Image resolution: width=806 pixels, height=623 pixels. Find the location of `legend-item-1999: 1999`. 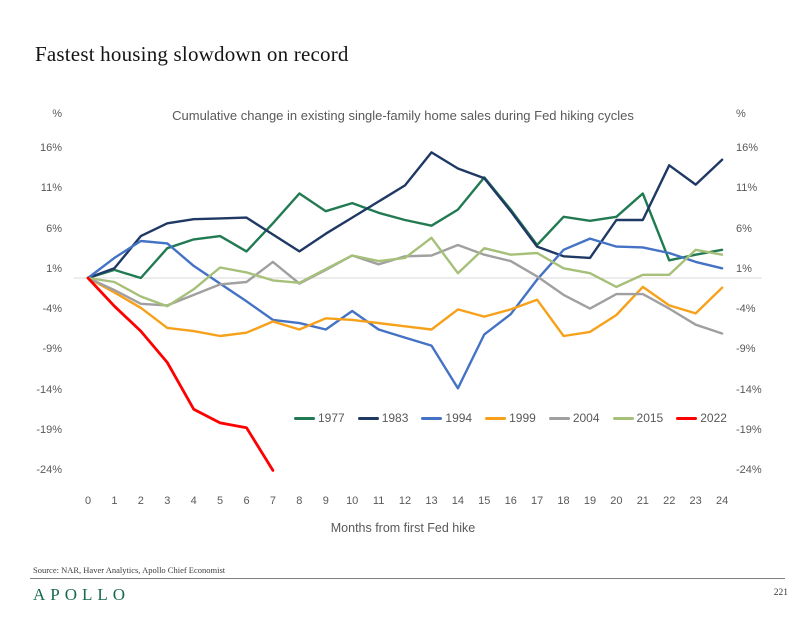

legend-item-1999: 1999 is located at coordinates (510, 418).